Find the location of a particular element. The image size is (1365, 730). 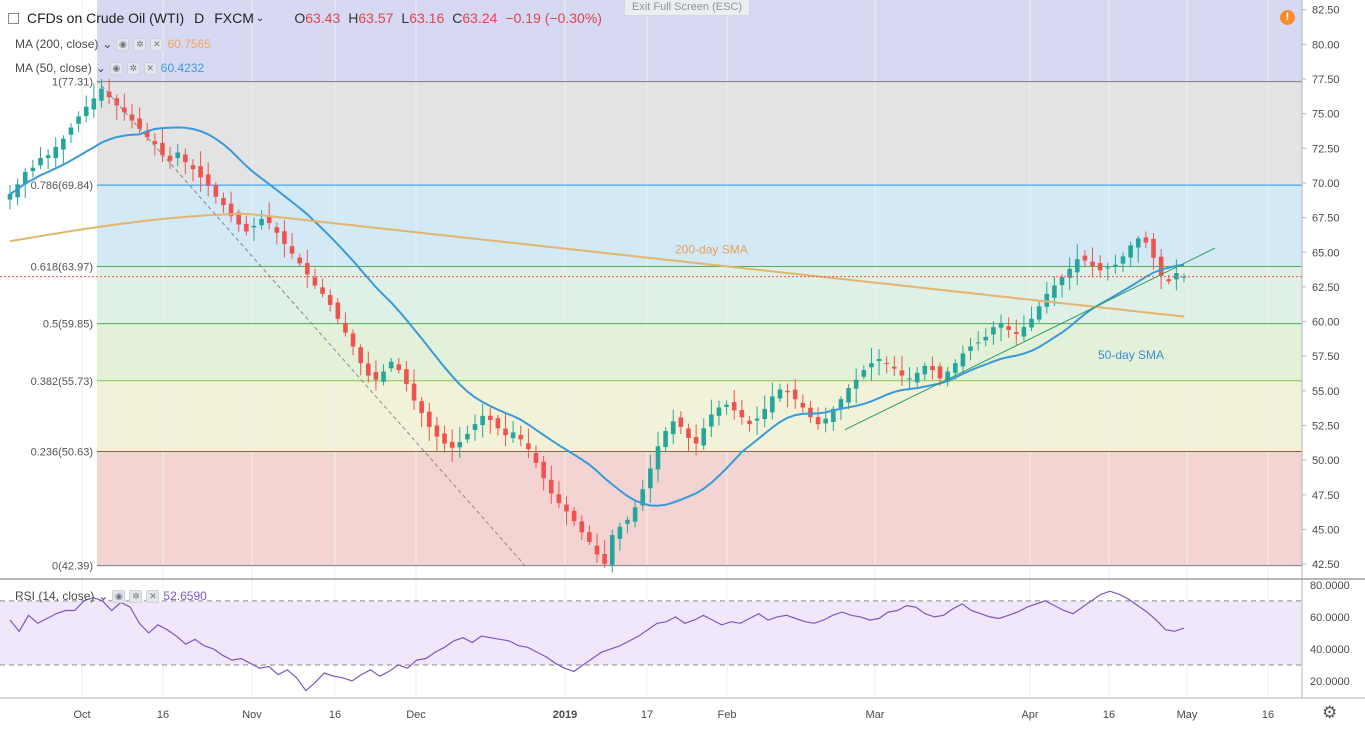

ma50-value: 60.4232 is located at coordinates (182, 68).